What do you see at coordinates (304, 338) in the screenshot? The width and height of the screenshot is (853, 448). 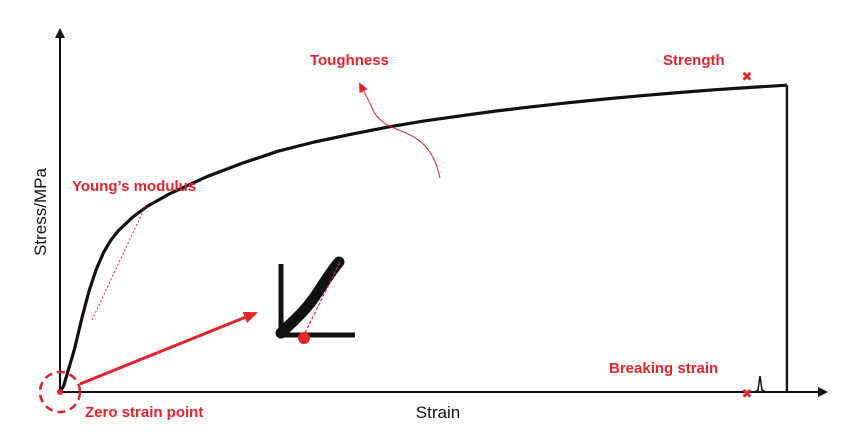 I see `inset-zero-point-marker` at bounding box center [304, 338].